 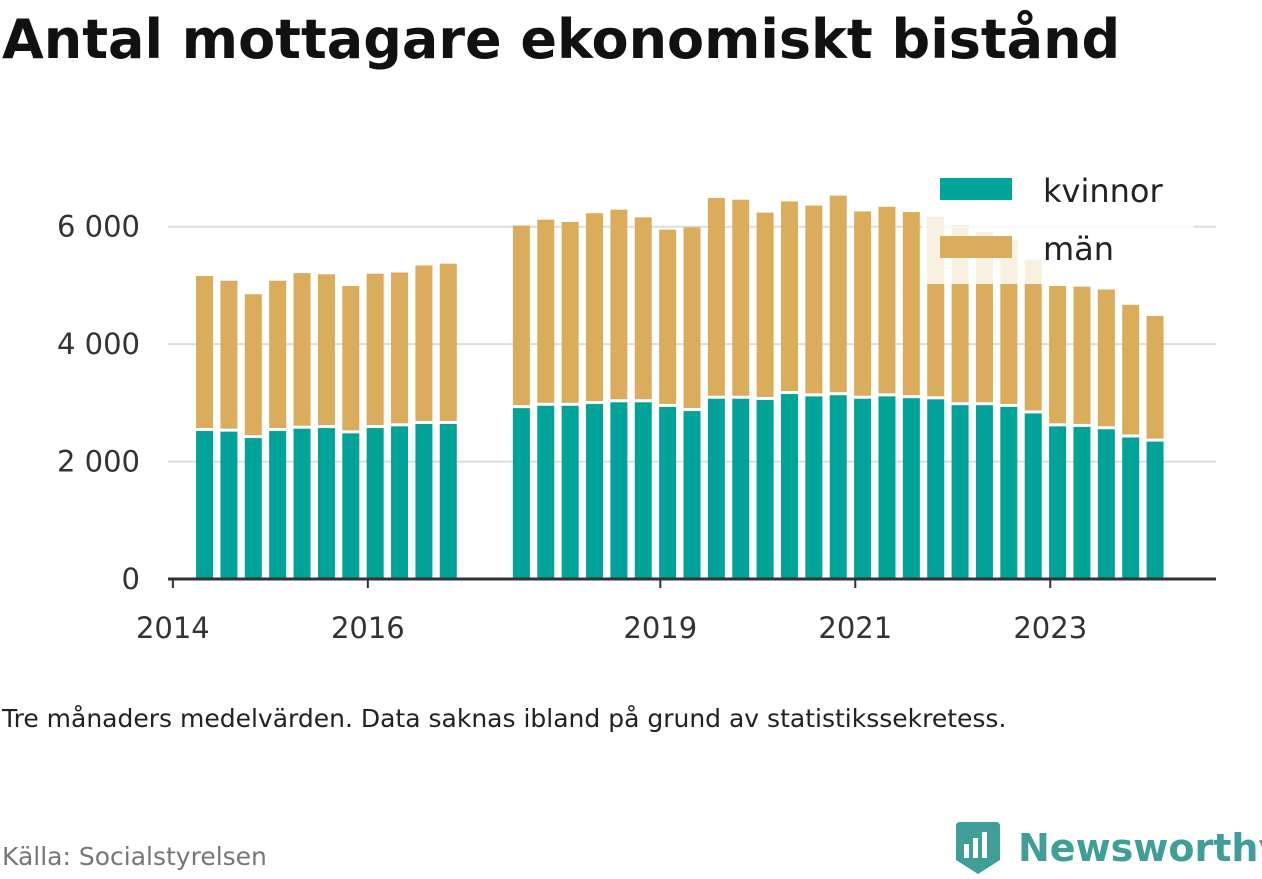 What do you see at coordinates (611, 612) in the screenshot?
I see `x-axis-ticks: 2014 2016 2019 2021 2023` at bounding box center [611, 612].